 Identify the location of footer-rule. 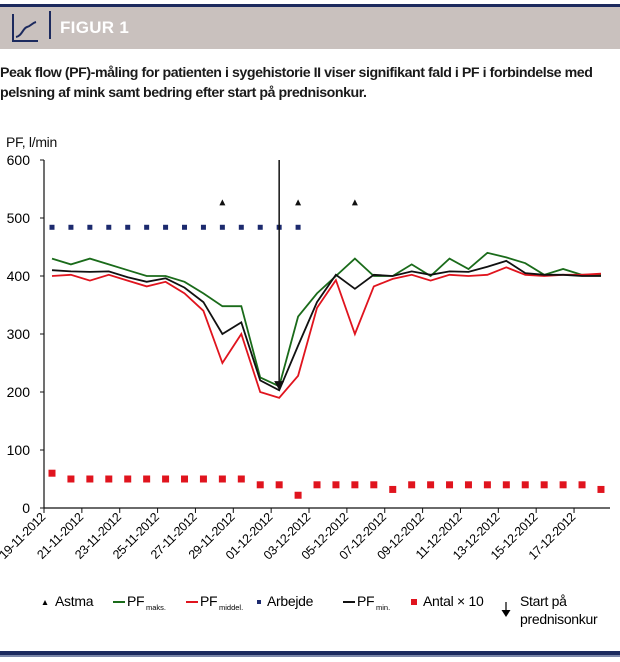
(310, 653).